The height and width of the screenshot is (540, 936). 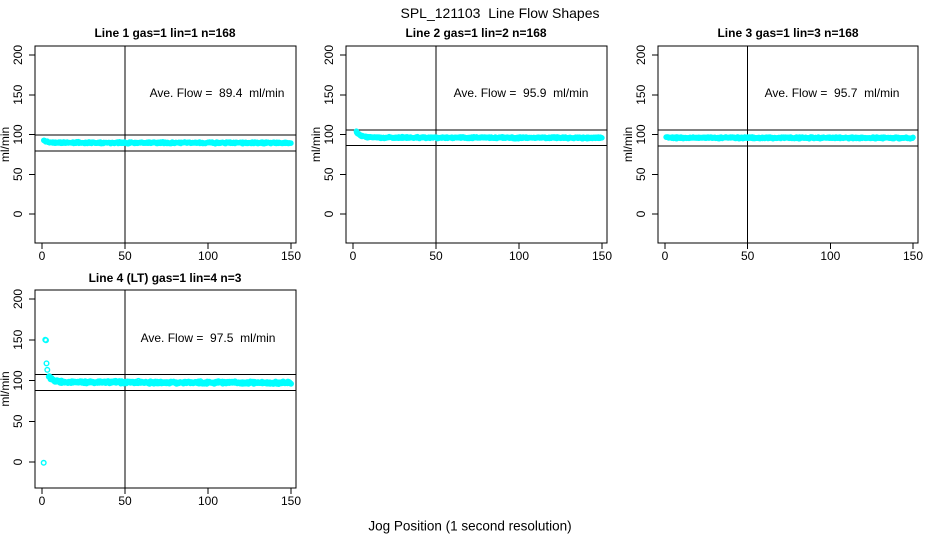 I want to click on page-title: SPL_121103 Line Flow Shapes, so click(x=500, y=13).